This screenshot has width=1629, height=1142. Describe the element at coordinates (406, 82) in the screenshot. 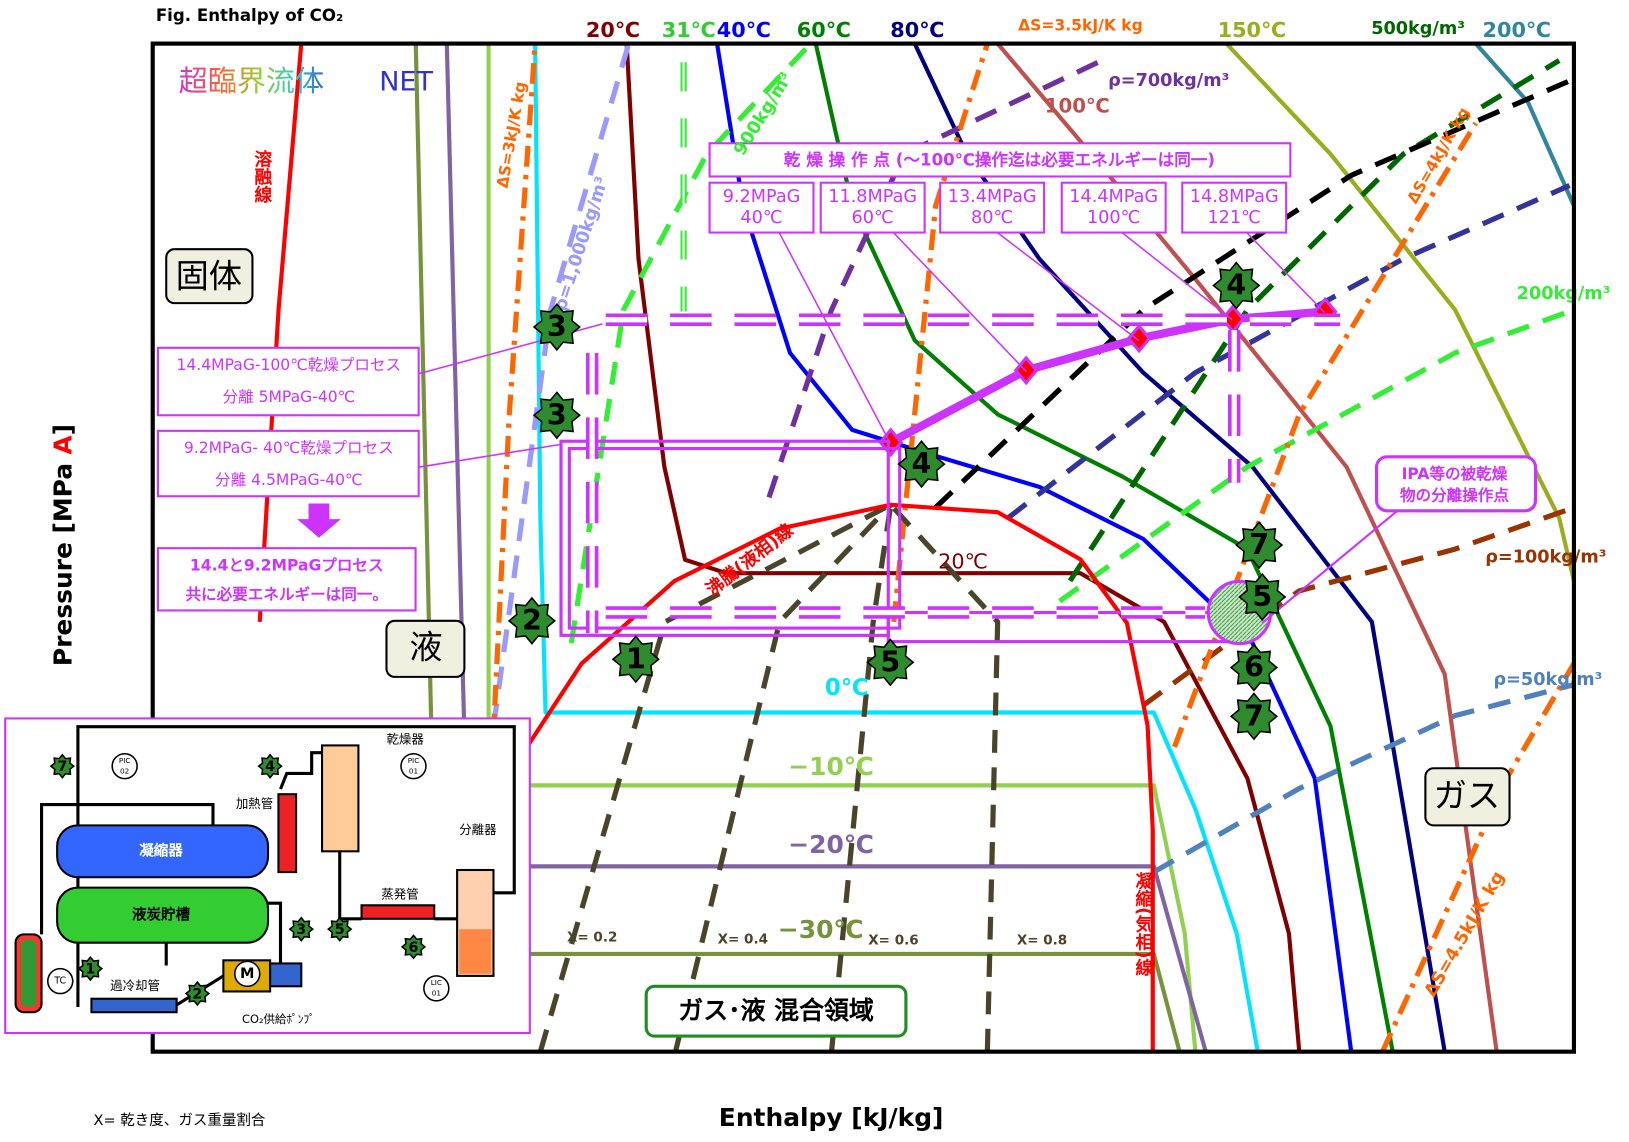

I see `annotation: NET` at that location.